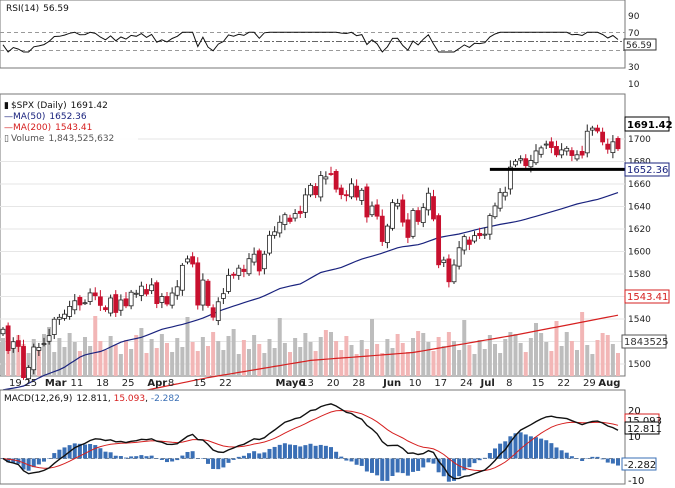  Describe the element at coordinates (640, 44) in the screenshot. I see `rsi-value-badge-bg` at that location.